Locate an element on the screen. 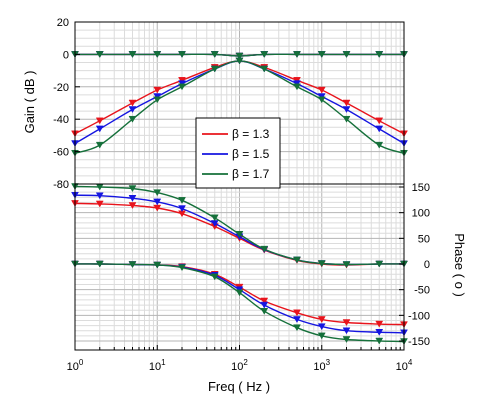 The image size is (492, 405). legend-label: β = 1.5 is located at coordinates (251, 154).